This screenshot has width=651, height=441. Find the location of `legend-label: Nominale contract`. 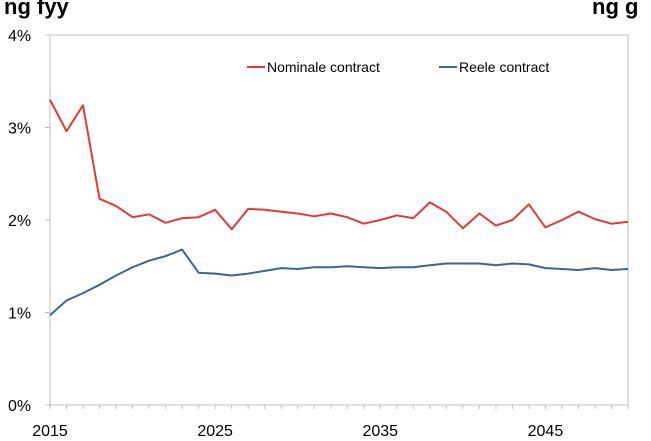

legend-label: Nominale contract is located at coordinates (323, 67).